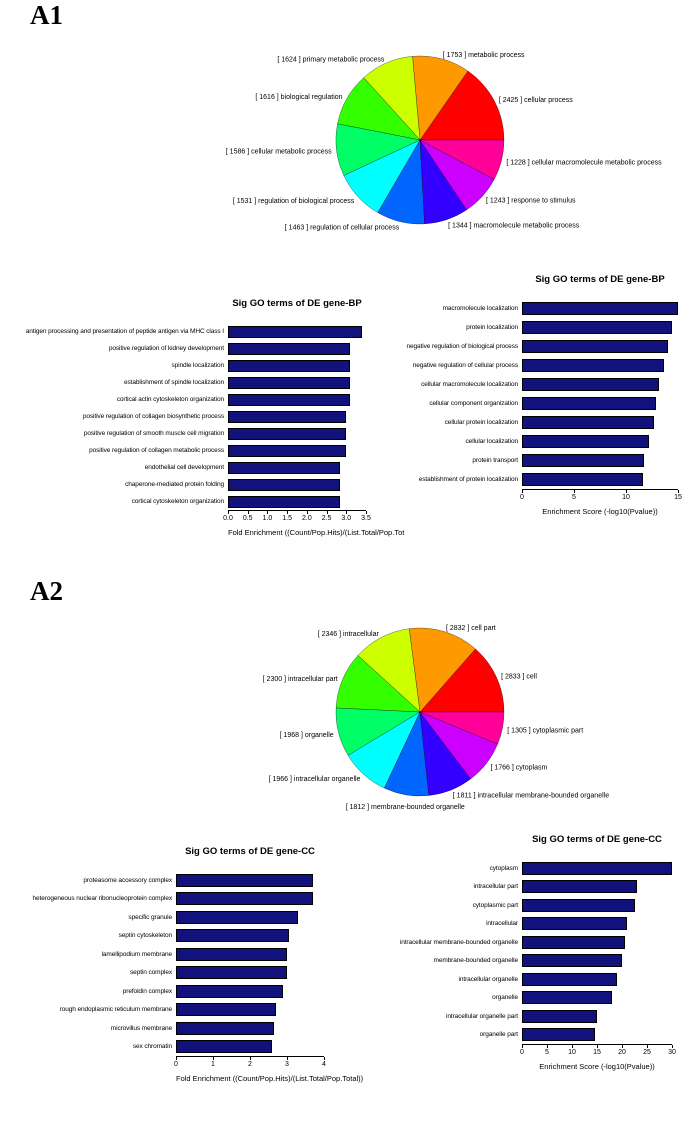  I want to click on x-axis: 0 1 2 3 4, so click(250, 1063).